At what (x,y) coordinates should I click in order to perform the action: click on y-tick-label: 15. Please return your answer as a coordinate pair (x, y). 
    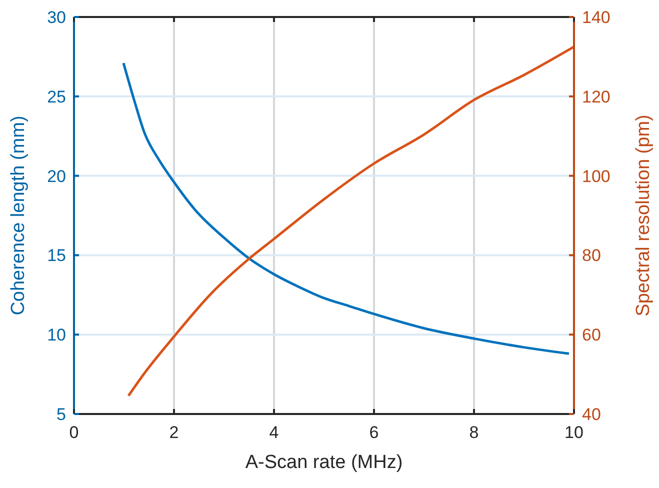
    Looking at the image, I should click on (56, 256).